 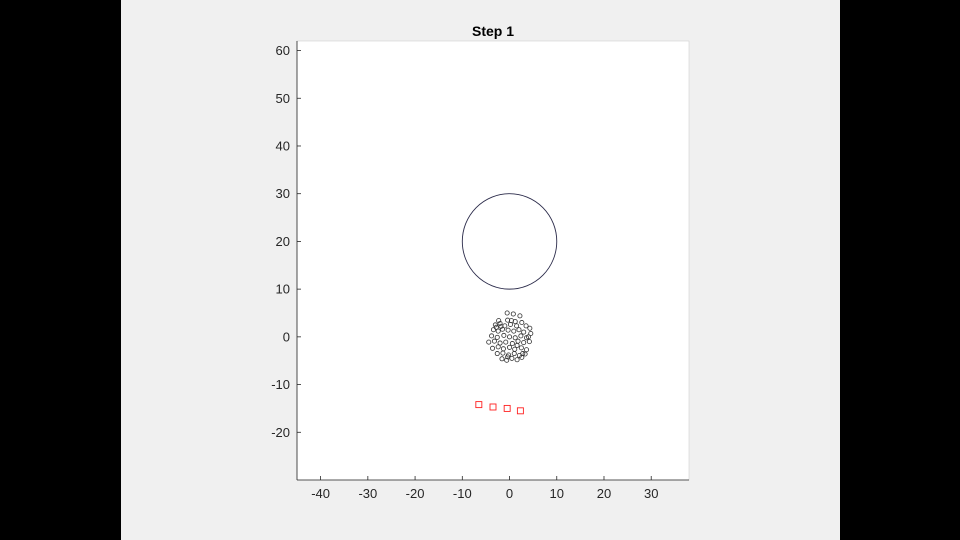 What do you see at coordinates (283, 50) in the screenshot?
I see `y-tick-label: 60` at bounding box center [283, 50].